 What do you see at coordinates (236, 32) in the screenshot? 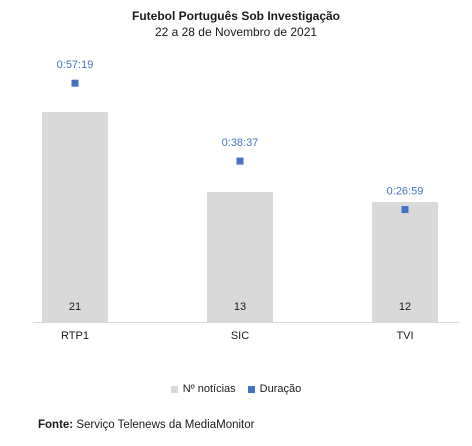
I see `chart-subtitle: 22 a 28 de Novembro de 2021` at bounding box center [236, 32].